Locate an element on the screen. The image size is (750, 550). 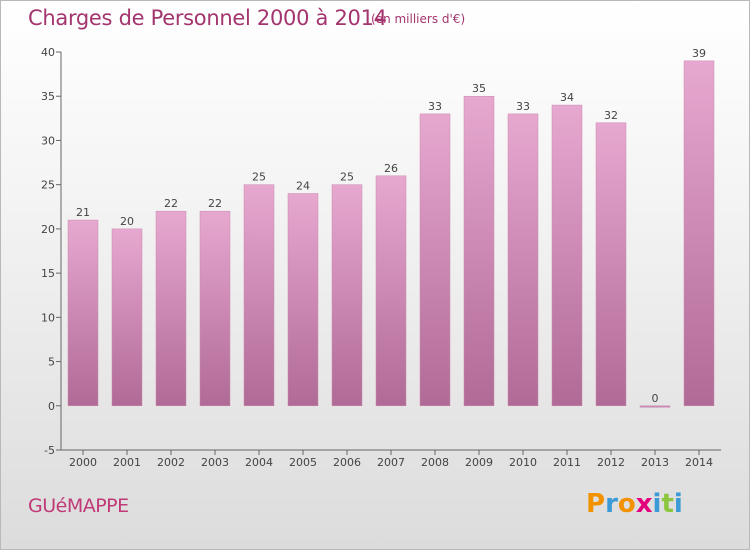
y-tick-label: 35 is located at coordinates (48, 96).